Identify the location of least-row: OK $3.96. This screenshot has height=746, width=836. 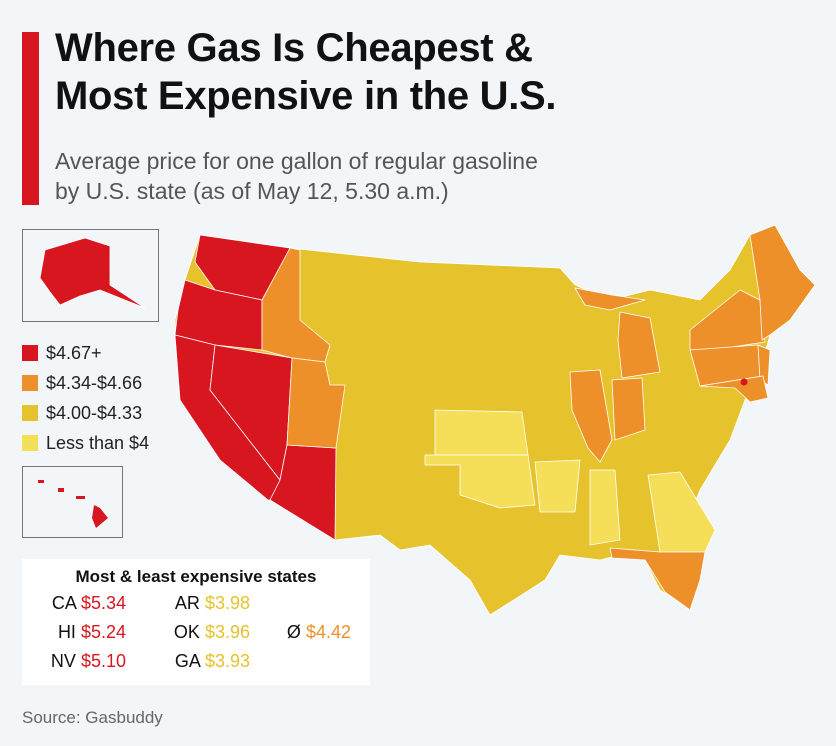
(212, 632).